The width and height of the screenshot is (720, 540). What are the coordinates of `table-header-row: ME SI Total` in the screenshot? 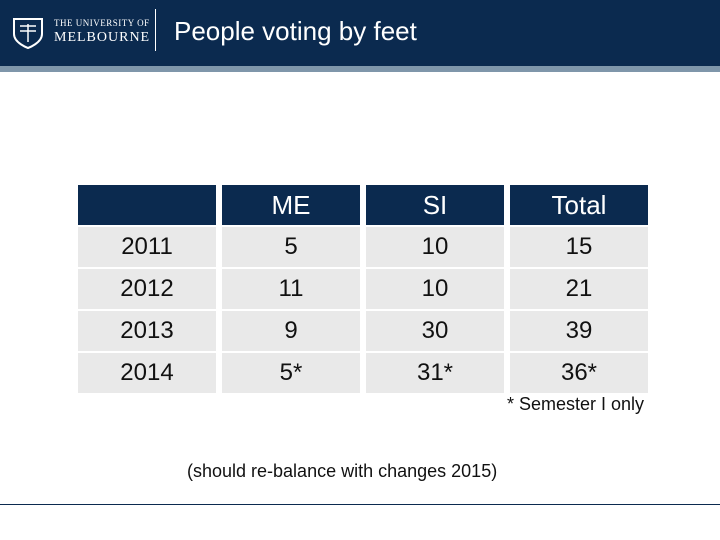 It's located at (363, 206).